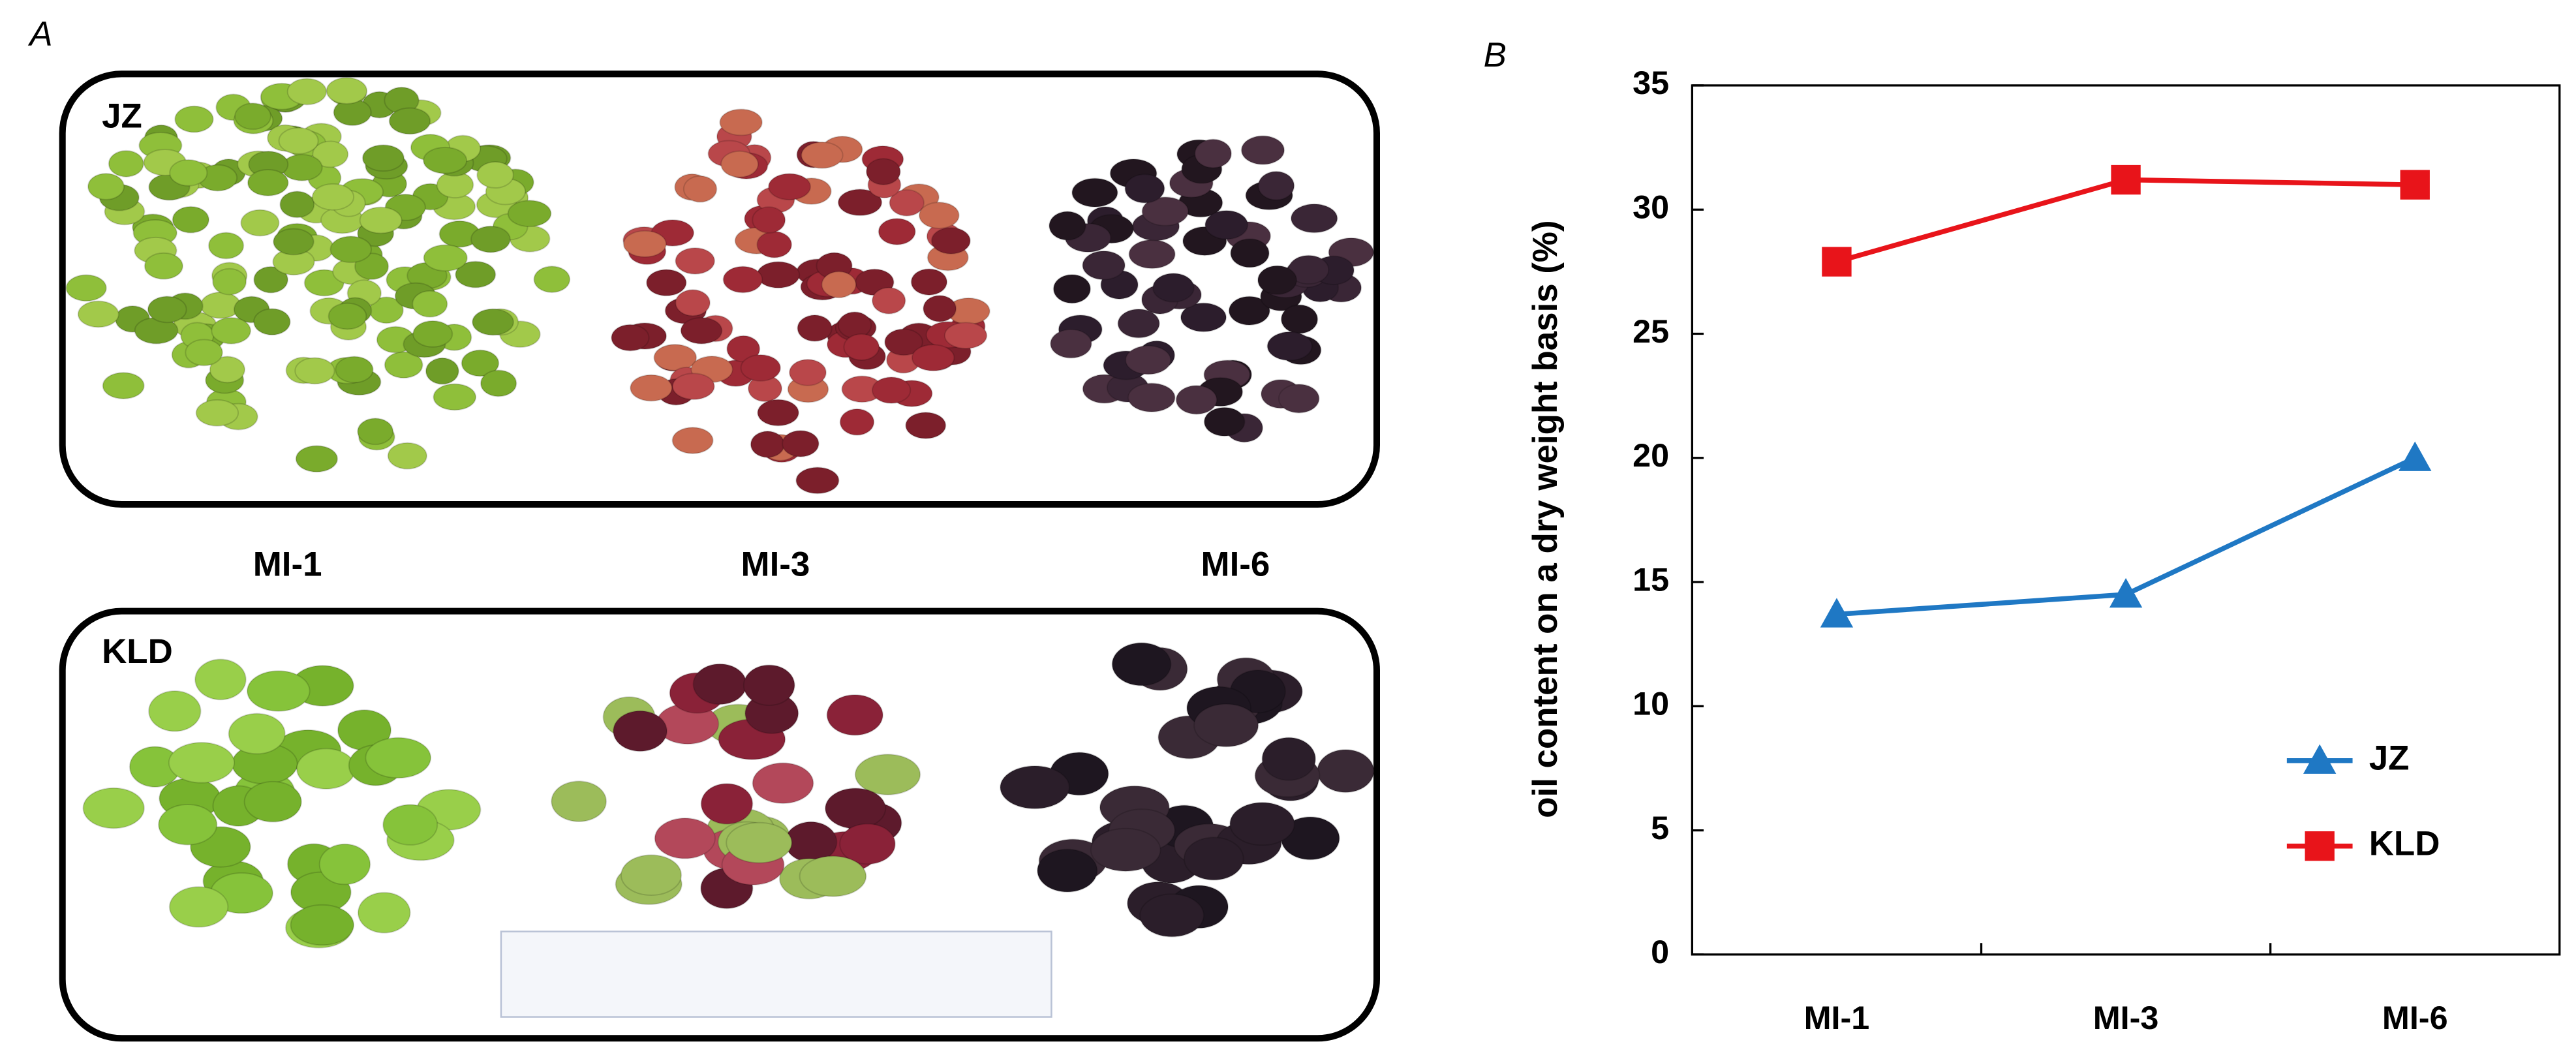 The image size is (2576, 1059). Describe the element at coordinates (1235, 565) in the screenshot. I see `stage-label: MI-6` at that location.